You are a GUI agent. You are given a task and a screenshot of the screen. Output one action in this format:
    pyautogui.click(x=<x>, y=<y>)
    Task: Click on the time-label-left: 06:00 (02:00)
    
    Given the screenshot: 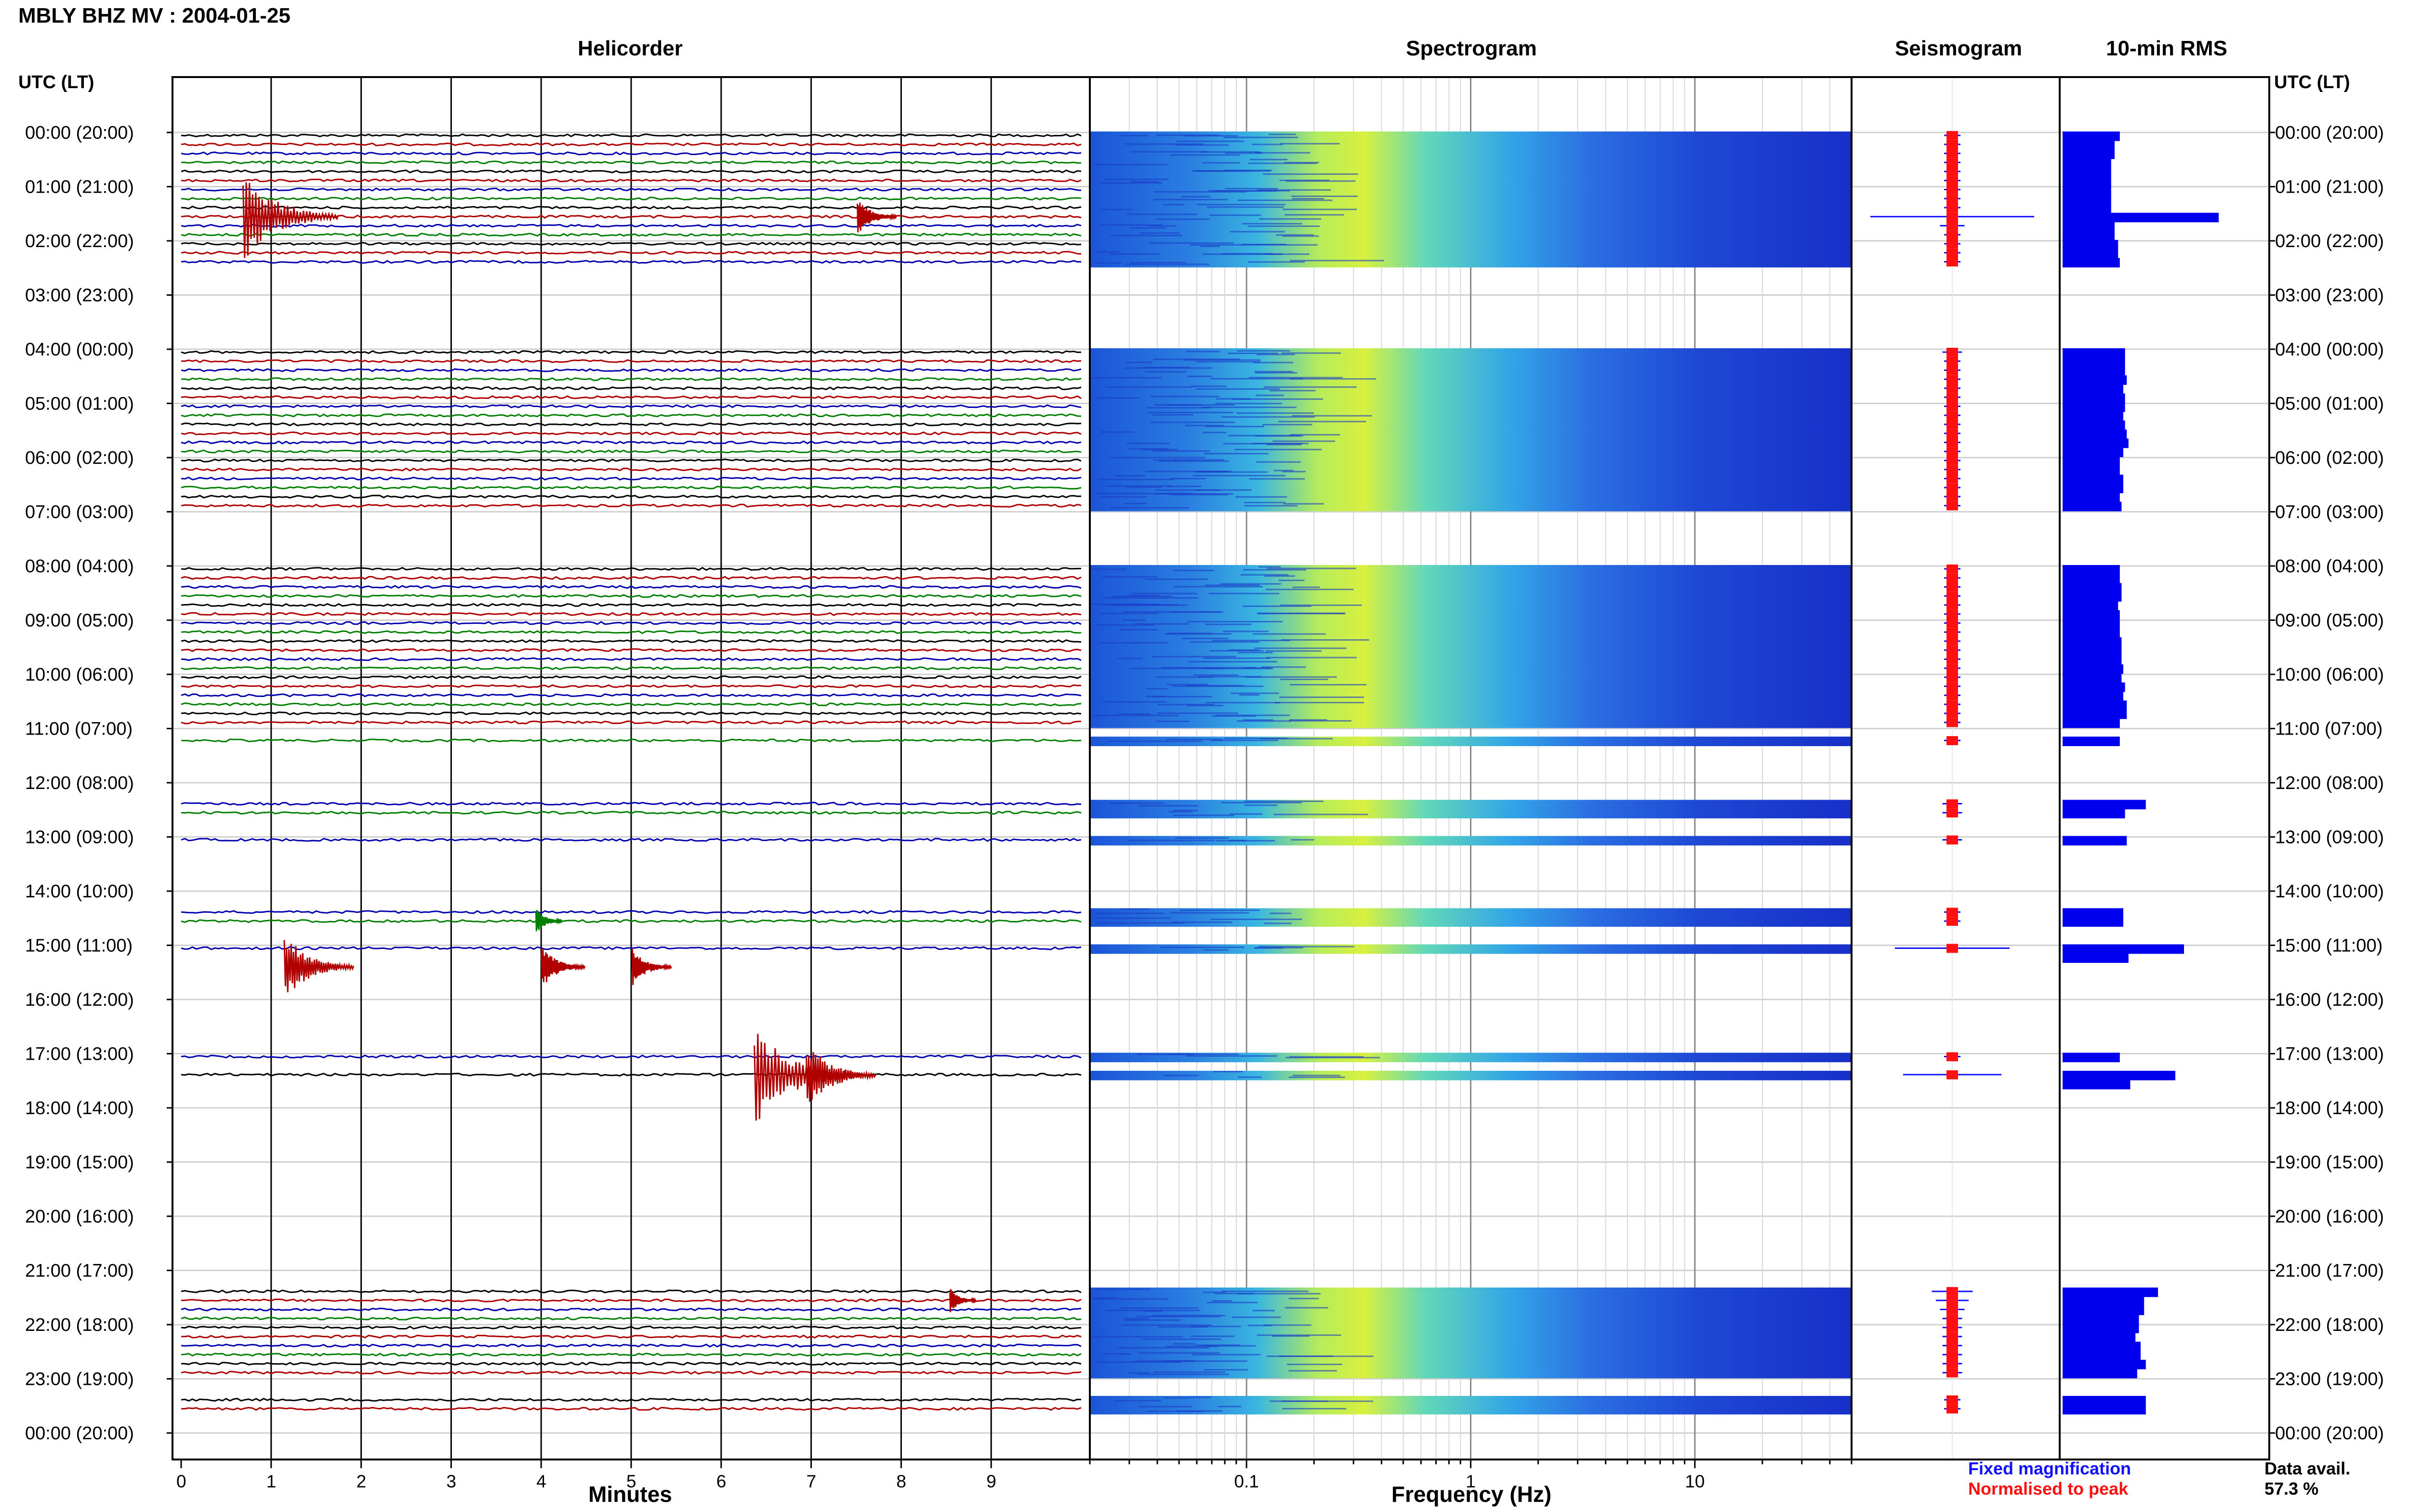 What is the action you would take?
    pyautogui.click(x=79, y=458)
    